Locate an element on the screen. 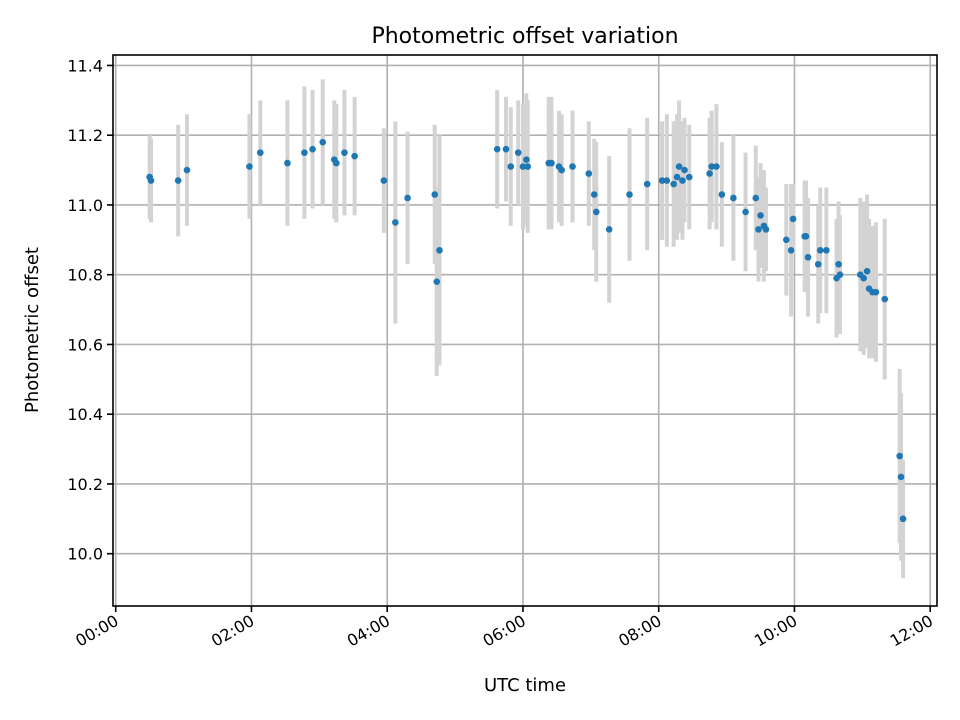 The image size is (960, 720). y-tick-label: 10.0 is located at coordinates (85, 554).